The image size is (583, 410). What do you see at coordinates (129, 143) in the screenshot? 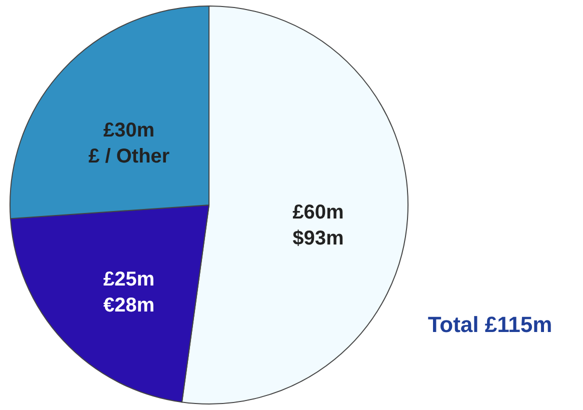
I see `slice-label: £30m £ / Other` at bounding box center [129, 143].